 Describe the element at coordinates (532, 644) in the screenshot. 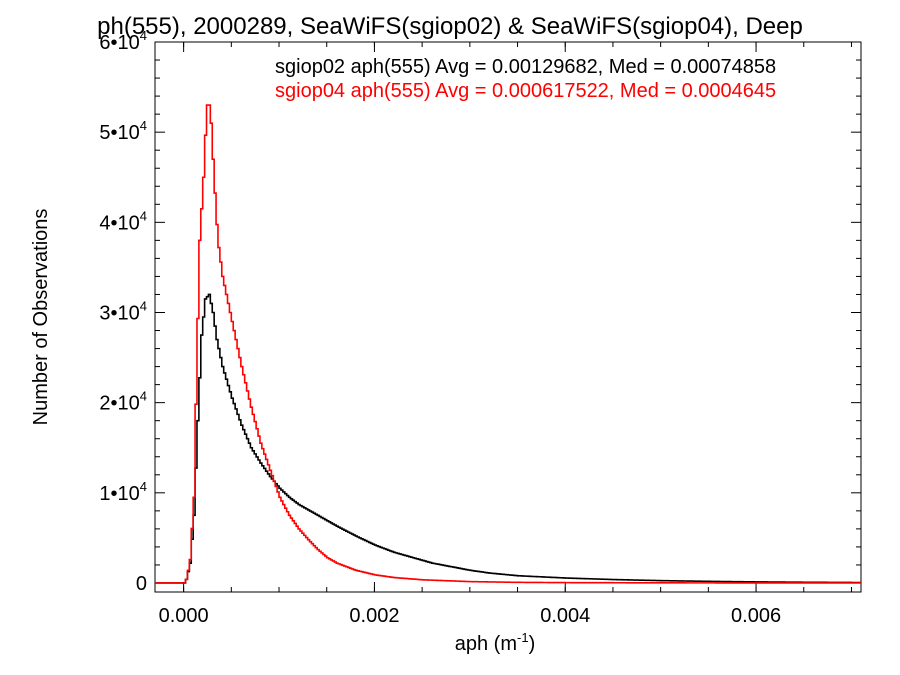

I see `x-axis-label-tail: )` at that location.